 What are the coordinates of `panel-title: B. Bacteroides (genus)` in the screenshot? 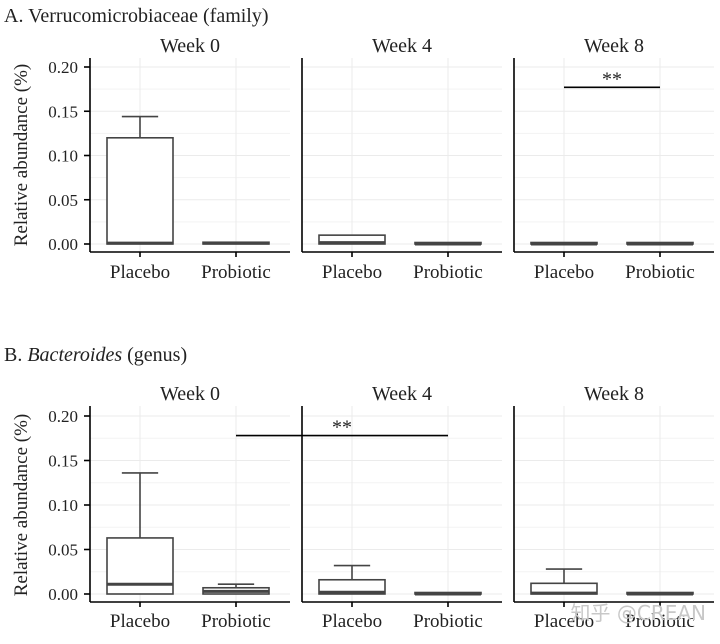 It's located at (95, 355).